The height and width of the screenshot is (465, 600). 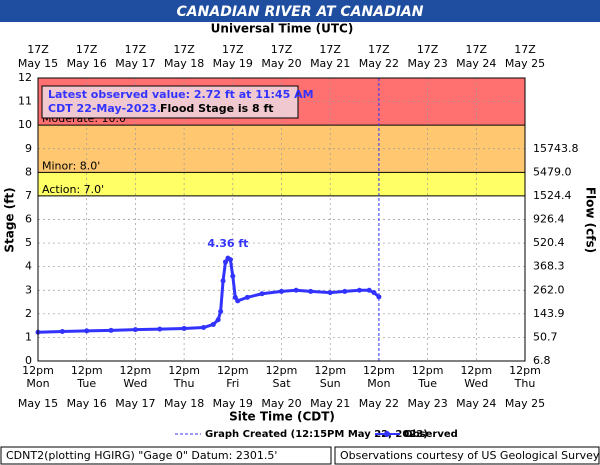 What do you see at coordinates (25, 101) in the screenshot?
I see `y-tick-label: 11` at bounding box center [25, 101].